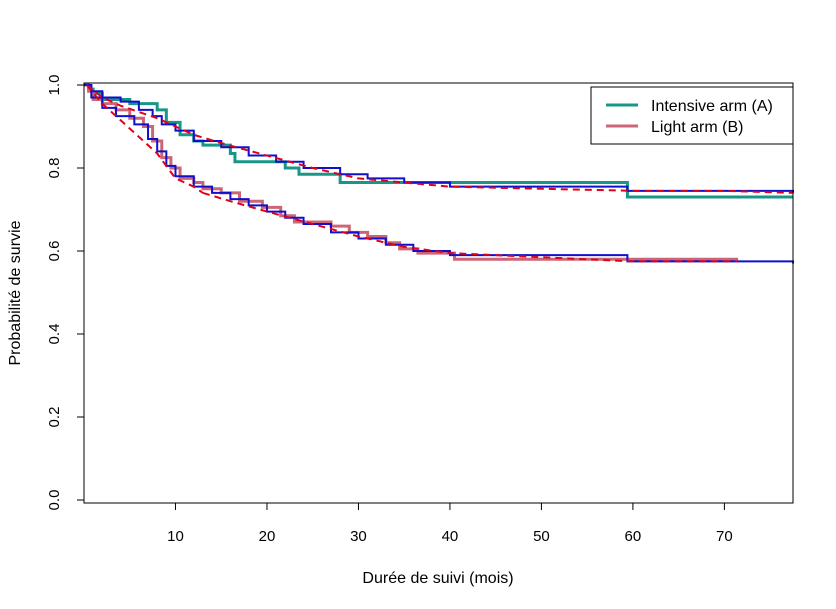 This screenshot has width=836, height=609. Describe the element at coordinates (437, 578) in the screenshot. I see `x-axis-title: Durée de suivi (mois)` at that location.